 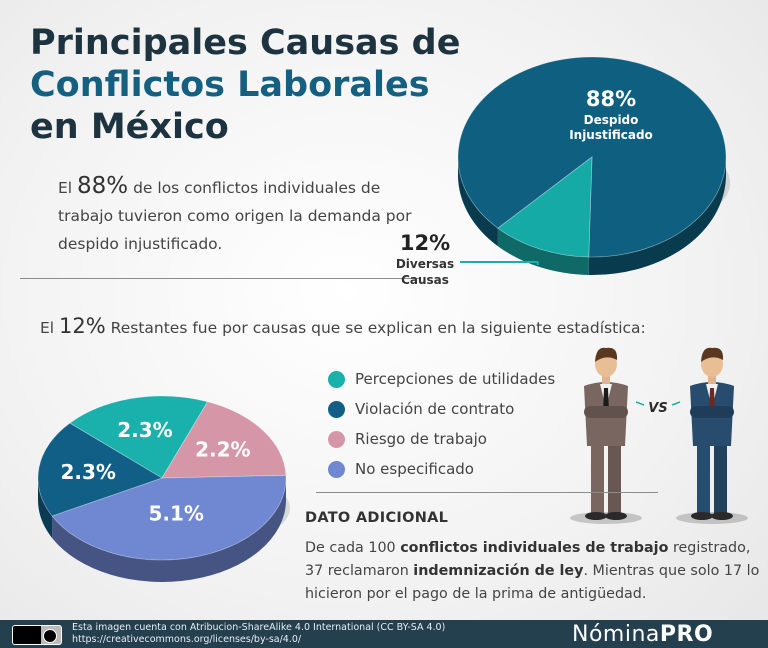 I want to click on brand-suffix: PRO, so click(x=686, y=634).